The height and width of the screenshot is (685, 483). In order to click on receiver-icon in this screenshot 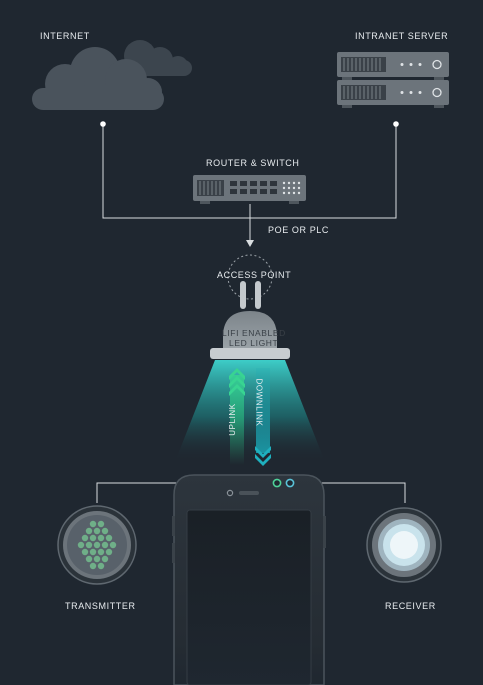, I will do `click(404, 545)`.